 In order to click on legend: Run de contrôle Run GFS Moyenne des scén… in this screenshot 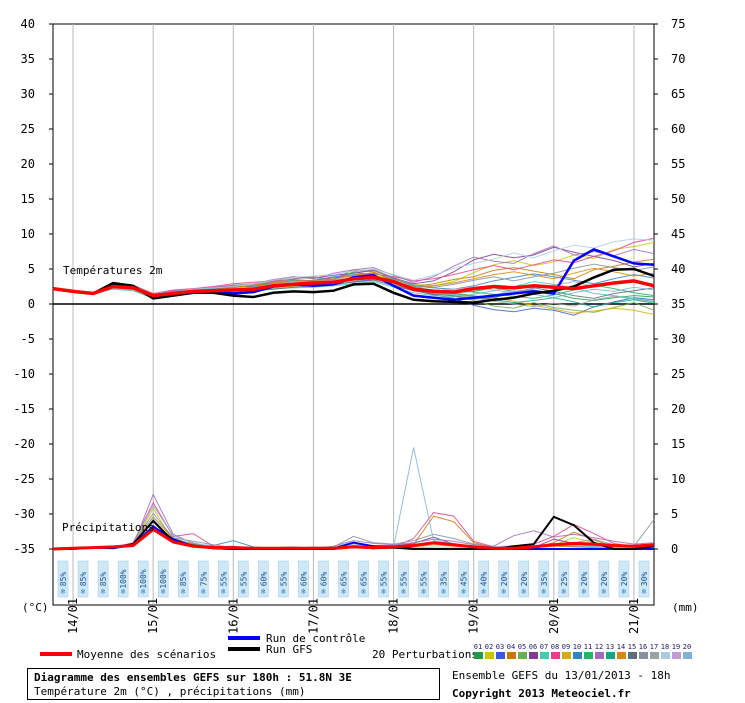, I will do `click(366, 646)`.